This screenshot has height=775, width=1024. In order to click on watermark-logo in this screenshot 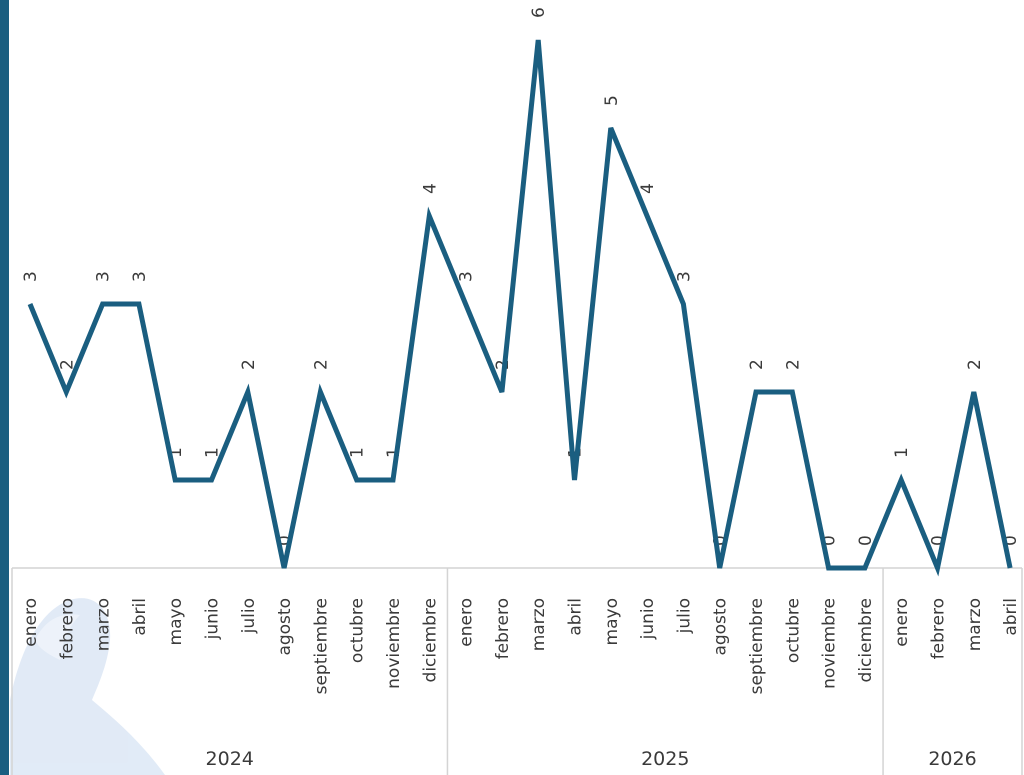, I will do `click(87, 686)`.